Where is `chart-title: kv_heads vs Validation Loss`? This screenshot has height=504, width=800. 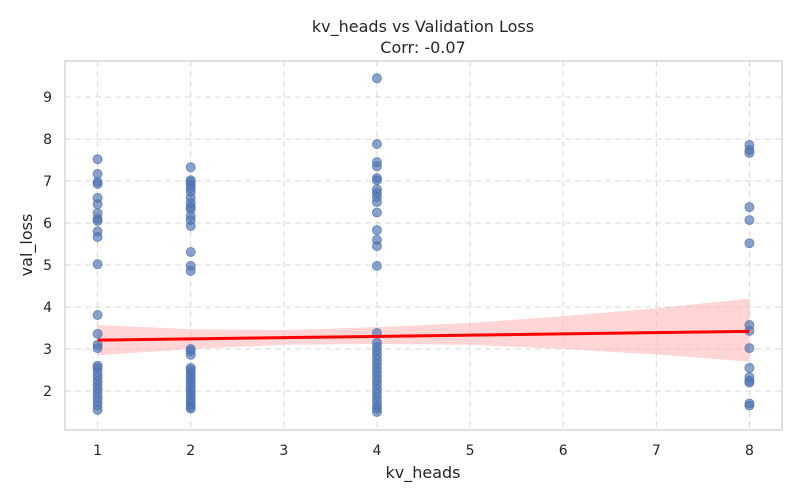
chart-title: kv_heads vs Validation Loss is located at coordinates (423, 27).